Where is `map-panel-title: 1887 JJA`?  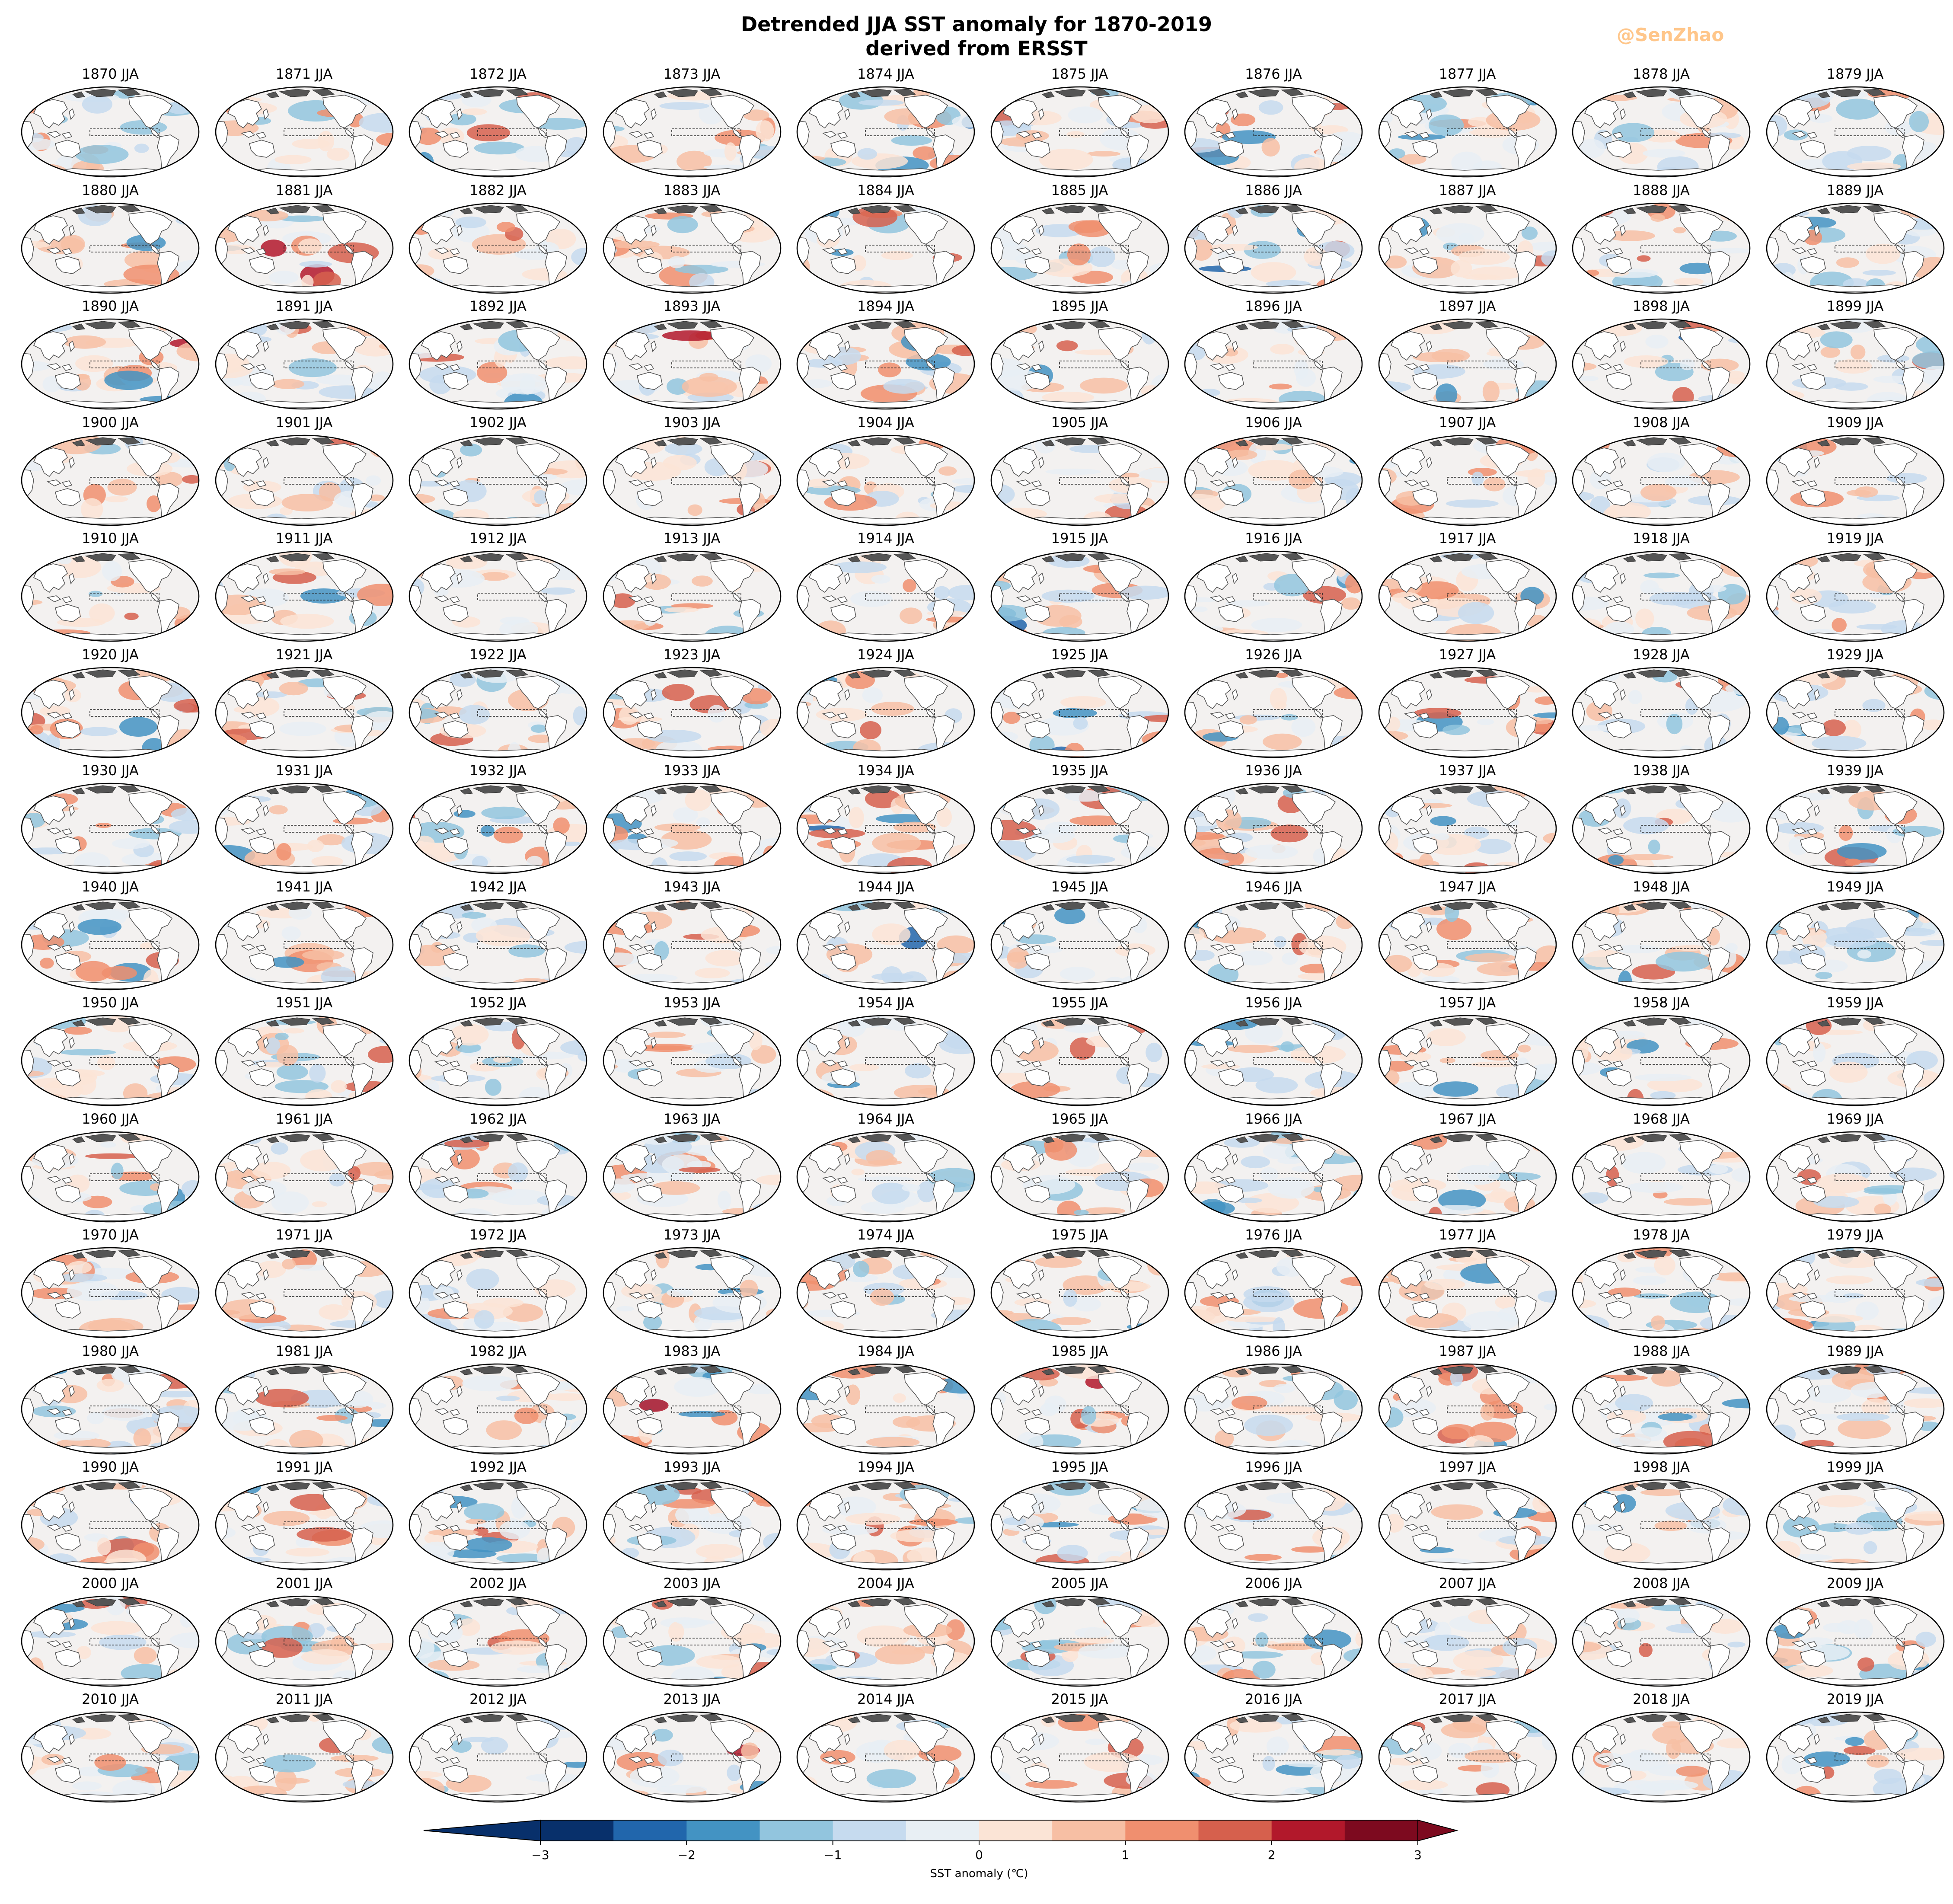
map-panel-title: 1887 JJA is located at coordinates (1467, 190).